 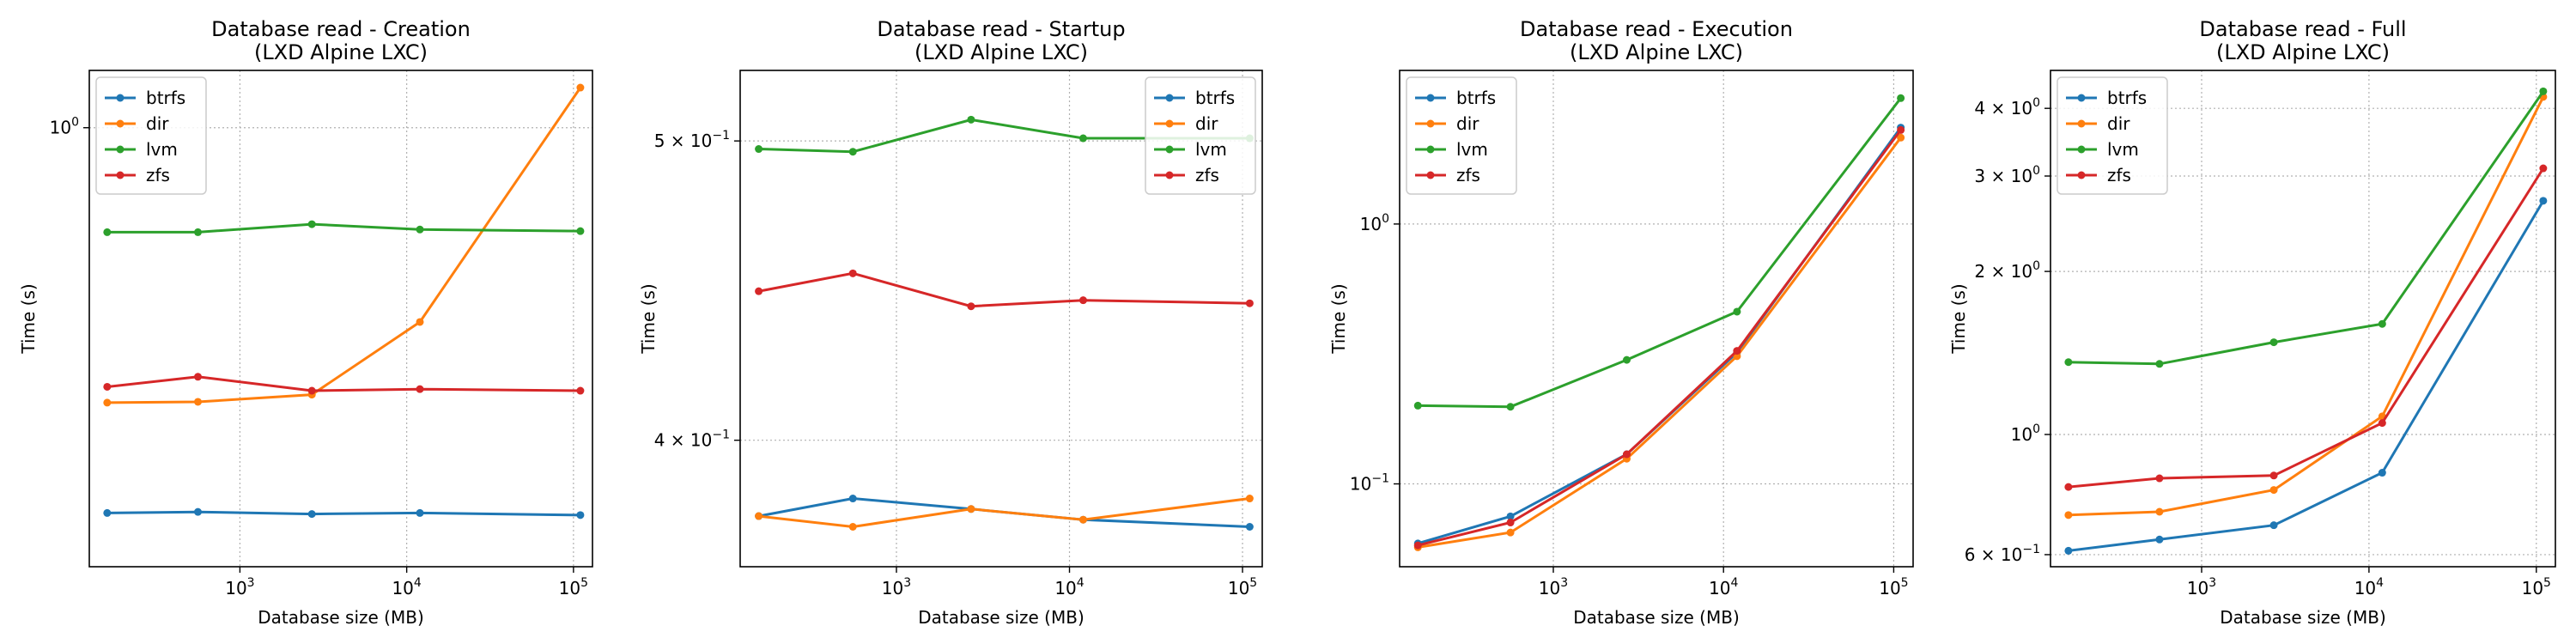 What do you see at coordinates (2007, 107) in the screenshot?
I see `y-tick-label: 4 × 100` at bounding box center [2007, 107].